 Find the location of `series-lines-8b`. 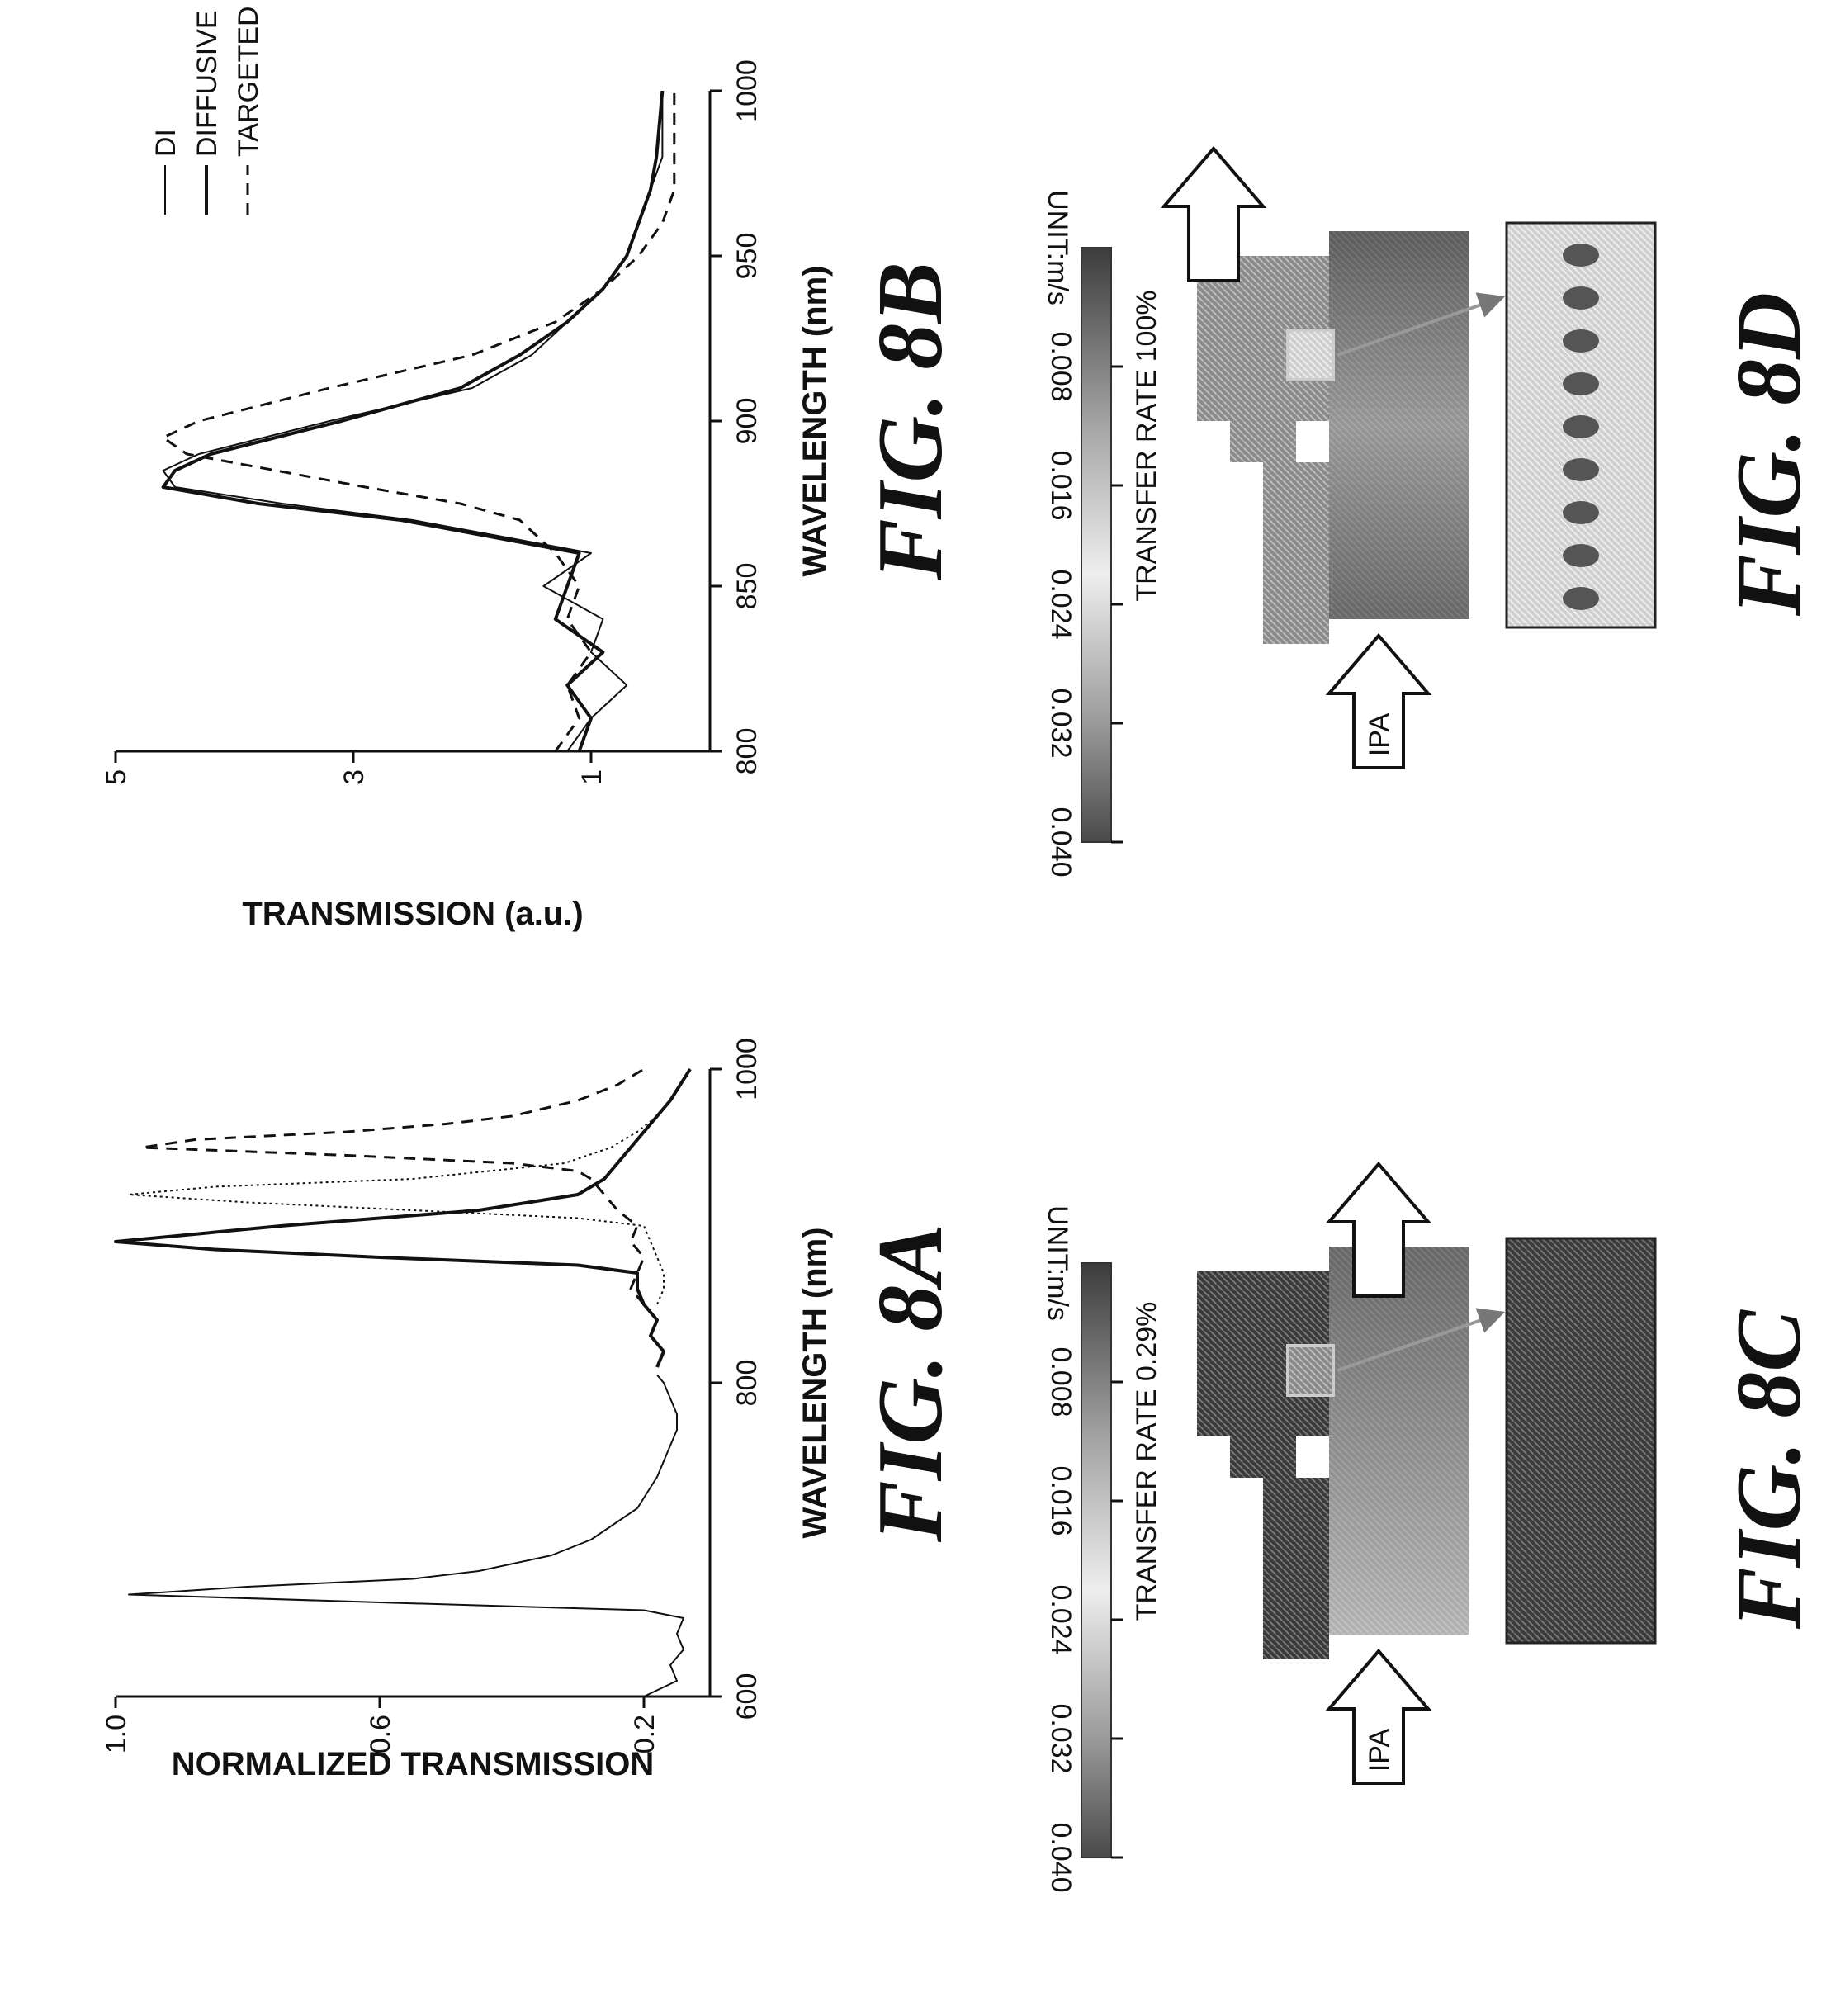

series-lines-8b is located at coordinates (418, 421).